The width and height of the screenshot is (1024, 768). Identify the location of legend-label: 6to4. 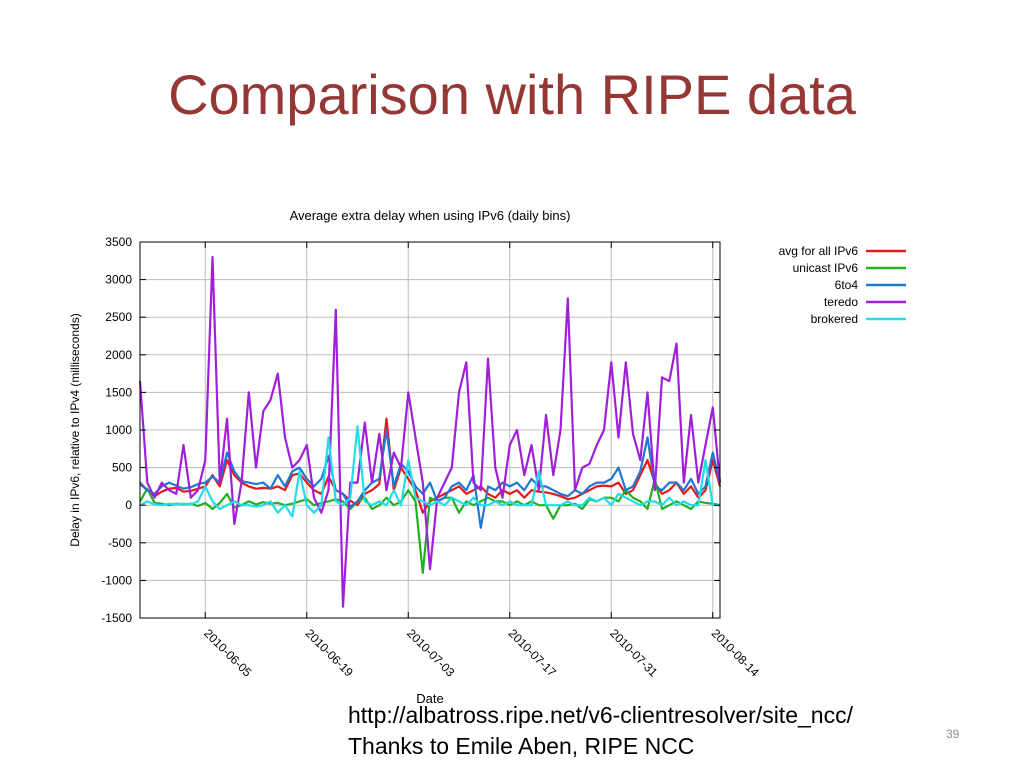
(847, 285).